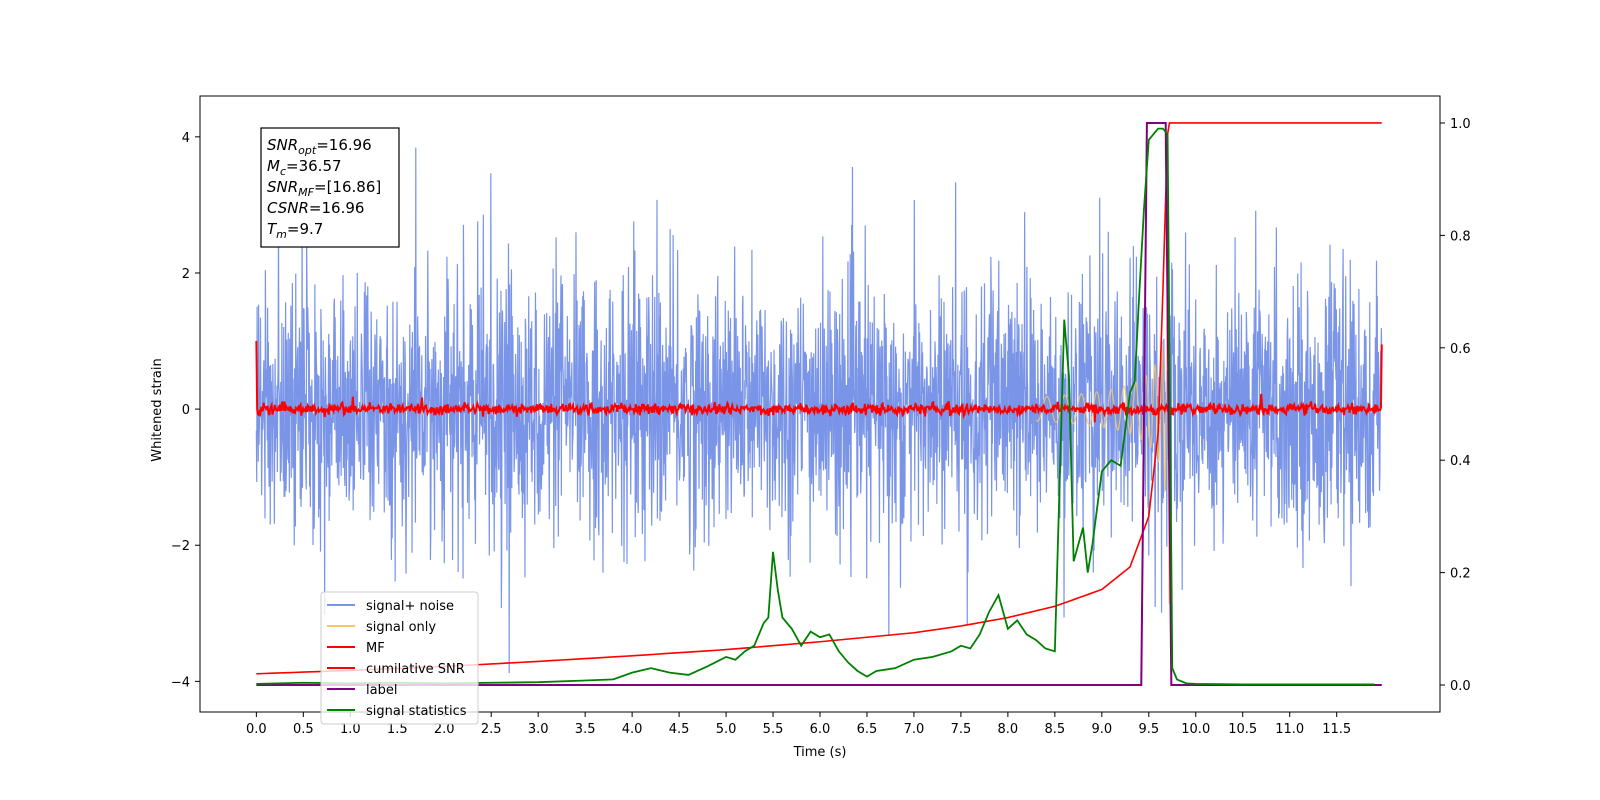 This screenshot has height=800, width=1600. I want to click on annotation-line: SNRMF=[16.86], so click(324, 188).